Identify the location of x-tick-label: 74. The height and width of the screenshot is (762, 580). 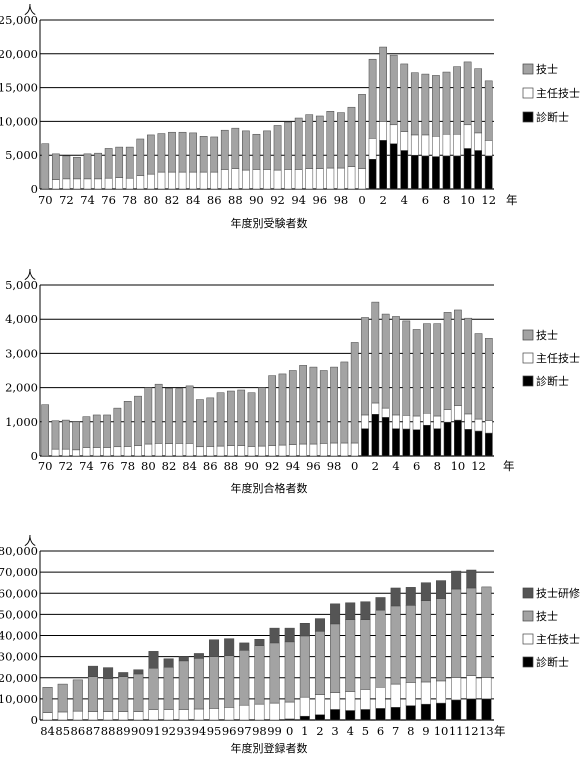
(86, 466).